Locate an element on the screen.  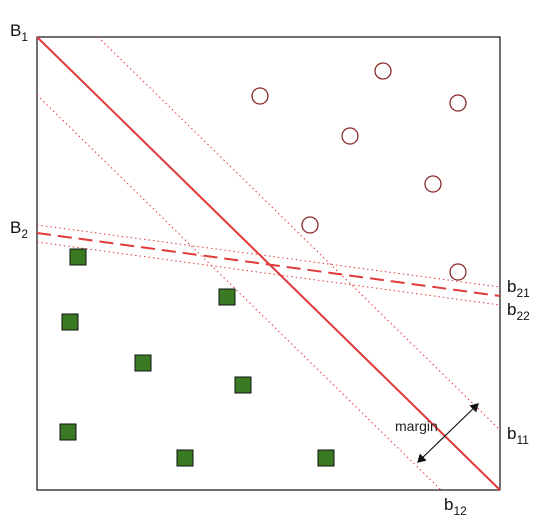
label-b22: b22 is located at coordinates (518, 311).